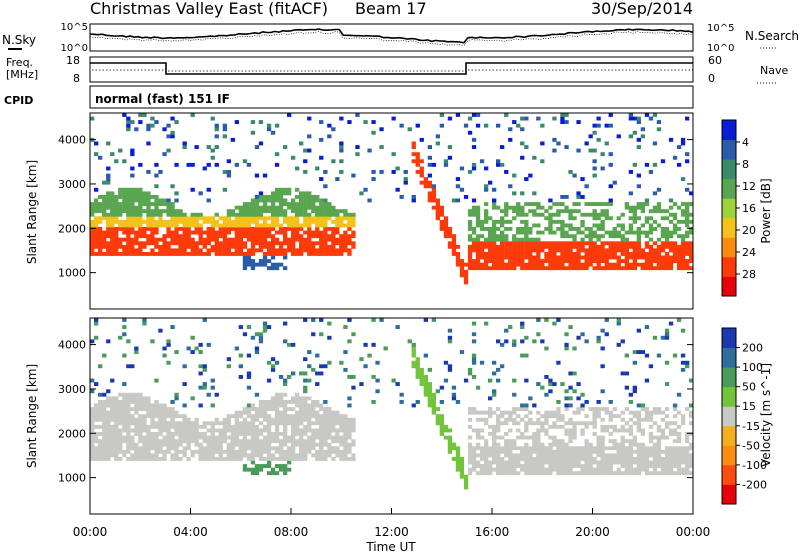 The image size is (800, 554). What do you see at coordinates (18, 100) in the screenshot?
I see `cpid-label: CPID` at bounding box center [18, 100].